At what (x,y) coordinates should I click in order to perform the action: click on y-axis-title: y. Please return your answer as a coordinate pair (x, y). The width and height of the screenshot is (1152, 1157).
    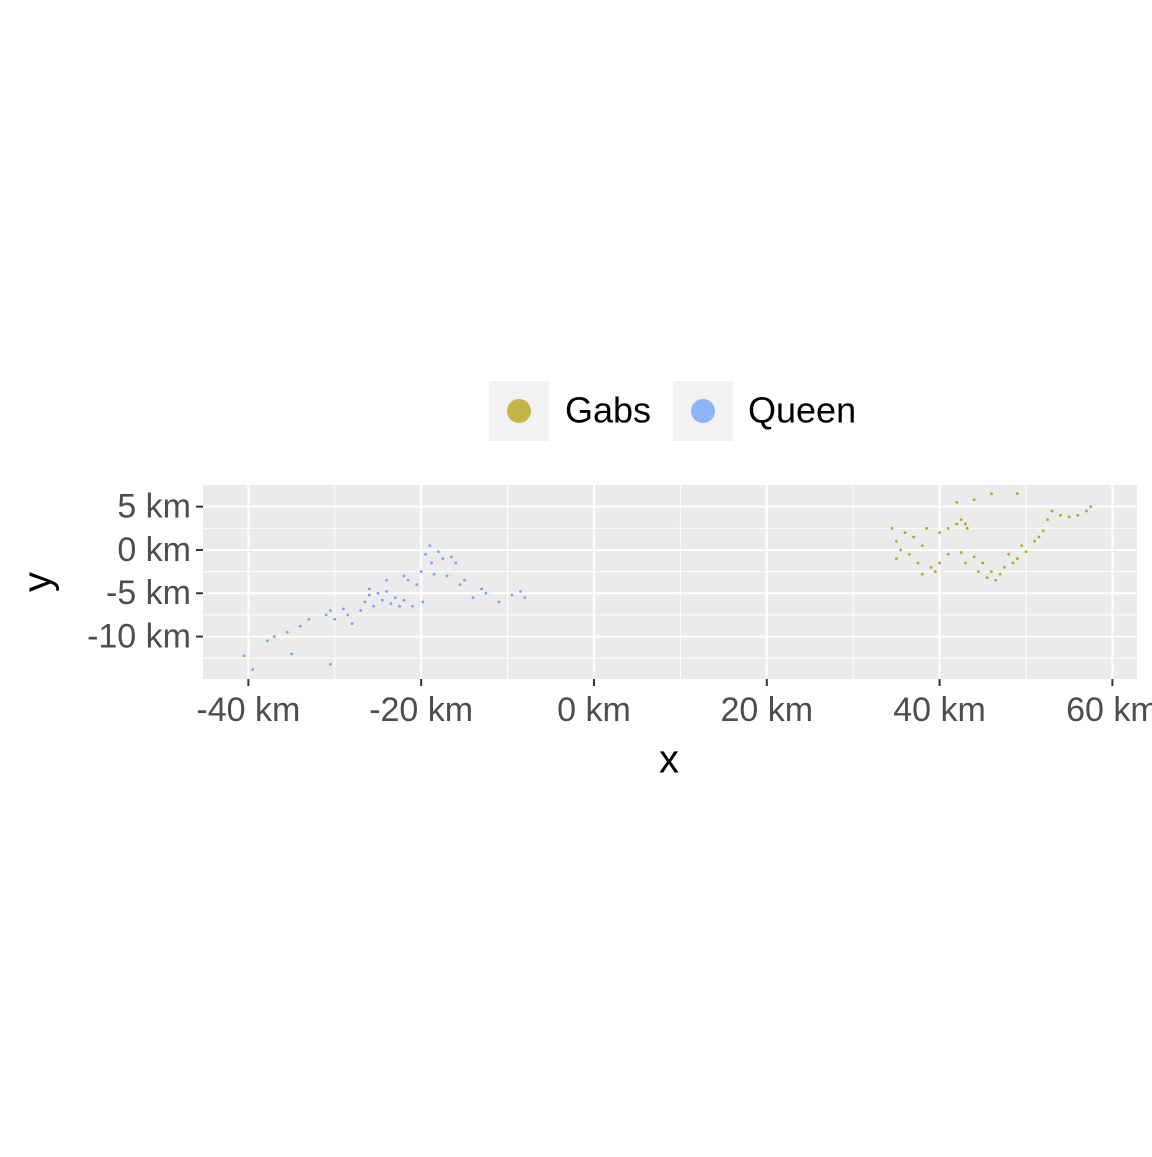
    Looking at the image, I should click on (38, 582).